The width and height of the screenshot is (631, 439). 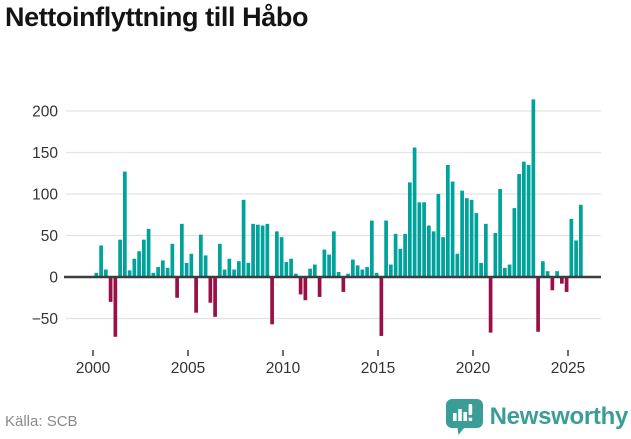 What do you see at coordinates (188, 368) in the screenshot?
I see `x-axis-tick-label: 2005` at bounding box center [188, 368].